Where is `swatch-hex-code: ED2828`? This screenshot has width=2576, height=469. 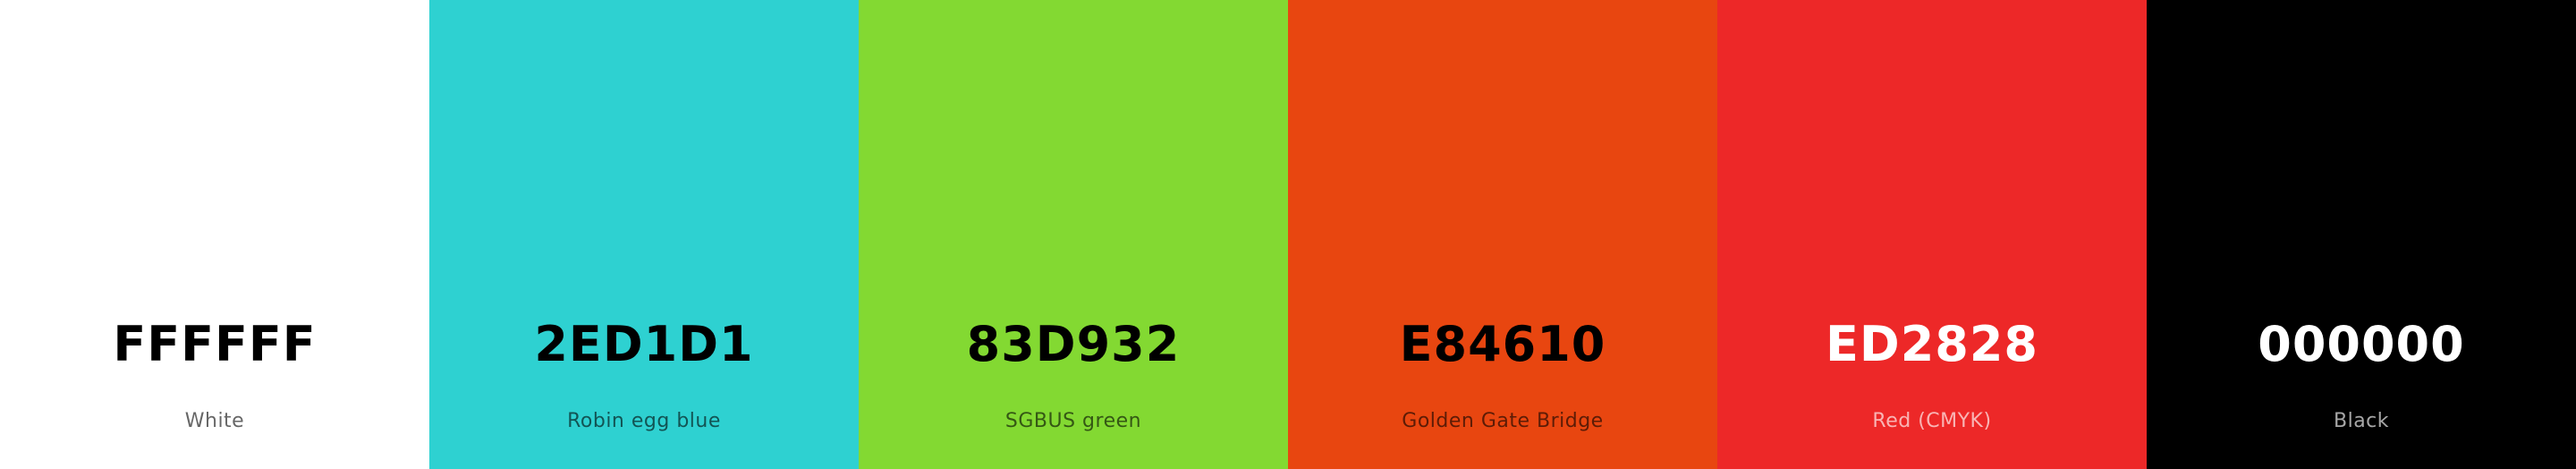
swatch-hex-code: ED2828 is located at coordinates (1931, 344).